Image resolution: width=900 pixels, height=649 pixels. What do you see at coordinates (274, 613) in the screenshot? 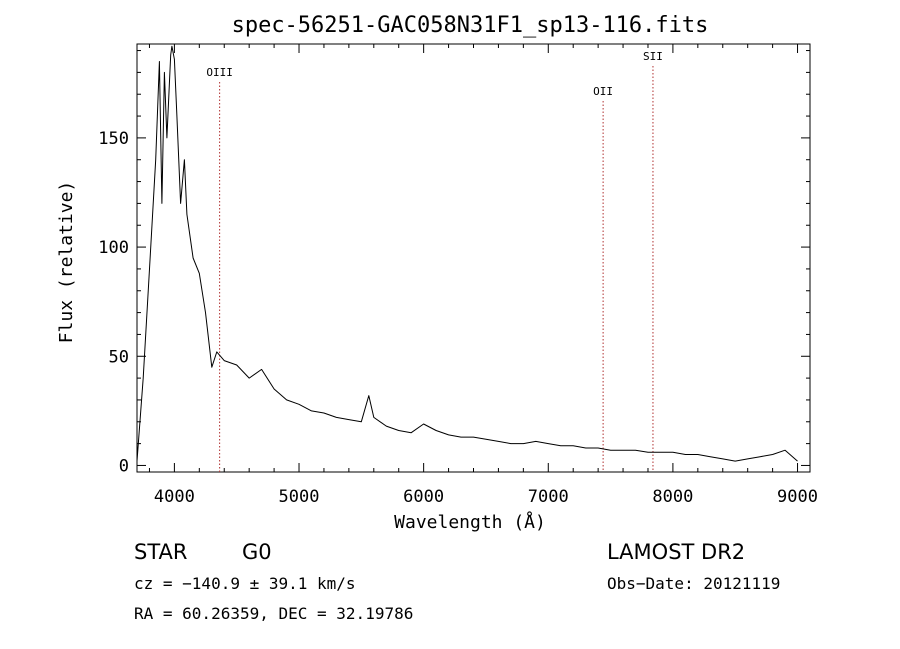
I see `coordinates-text: RA = 60.26359, DEC = 32.19786` at bounding box center [274, 613].